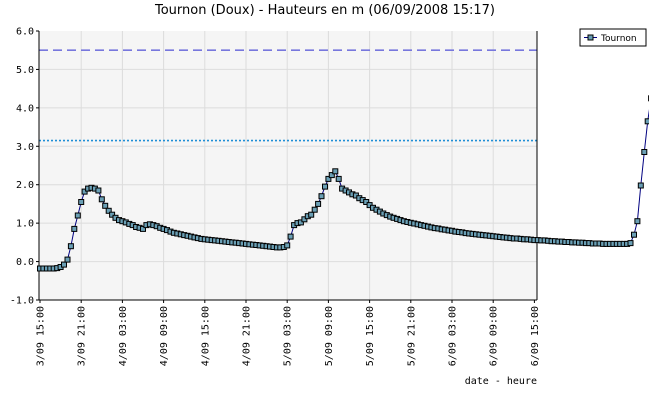  Describe the element at coordinates (22, 301) in the screenshot. I see `y-tick-label: -1.0` at that location.